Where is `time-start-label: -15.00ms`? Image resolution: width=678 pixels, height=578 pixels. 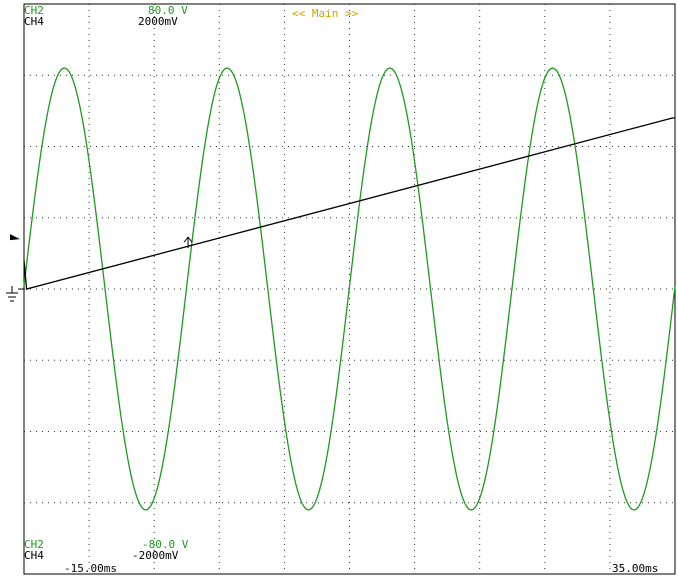
time-start-label: -15.00ms is located at coordinates (90, 568).